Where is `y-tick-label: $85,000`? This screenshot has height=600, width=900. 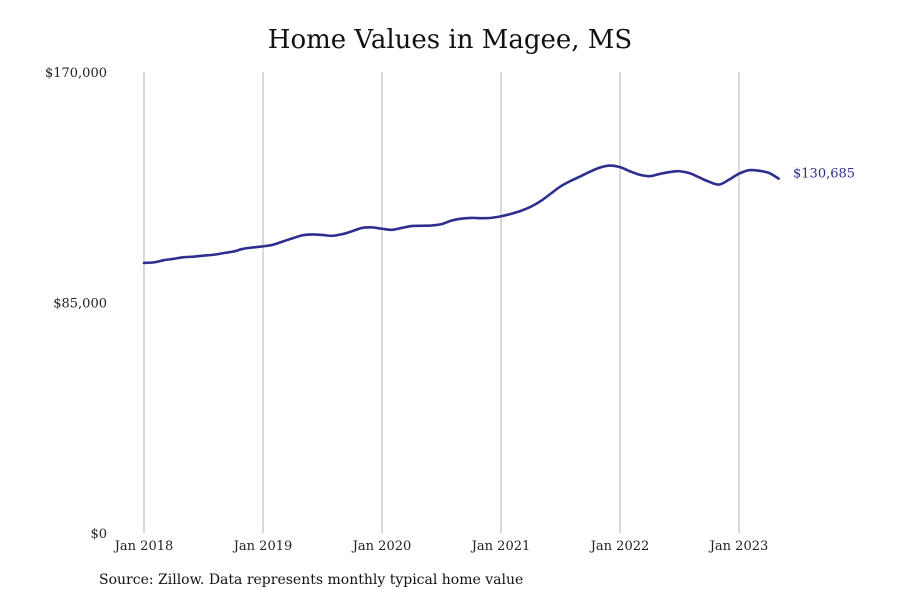
y-tick-label: $85,000 is located at coordinates (80, 304).